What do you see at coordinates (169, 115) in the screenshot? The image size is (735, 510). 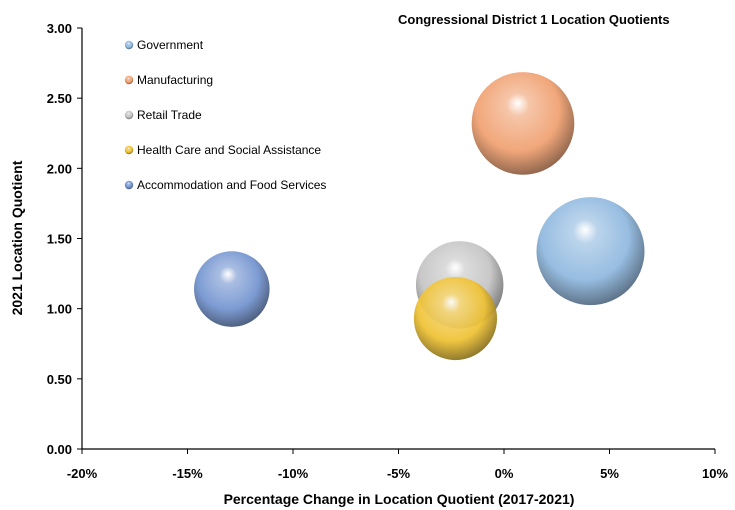 I see `legend-label: Retail Trade` at bounding box center [169, 115].